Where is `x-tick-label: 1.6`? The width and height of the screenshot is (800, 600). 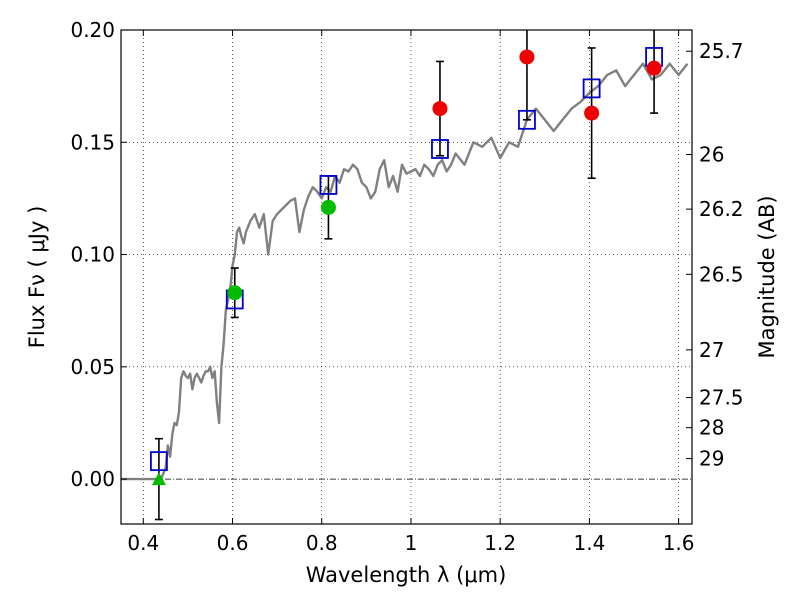
x-tick-label: 1.6 is located at coordinates (679, 543).